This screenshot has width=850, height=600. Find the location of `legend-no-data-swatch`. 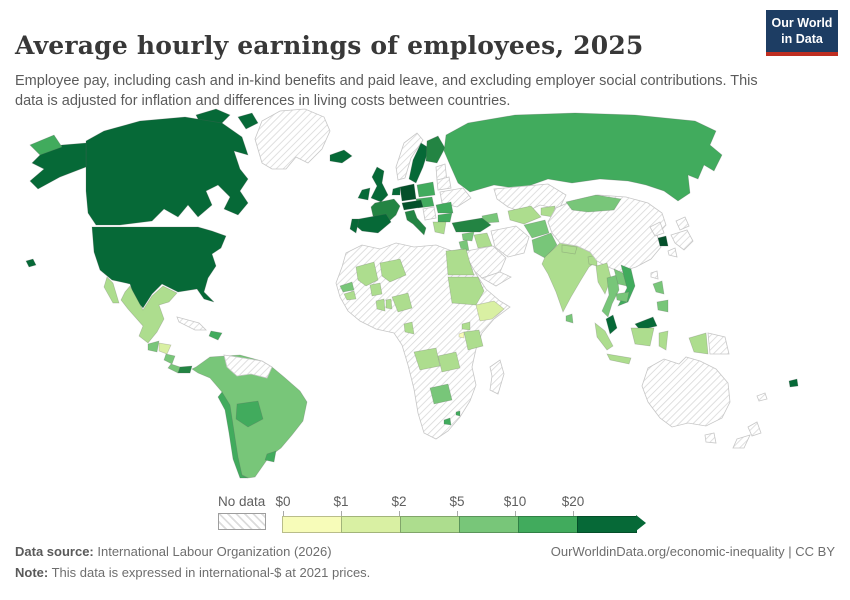

legend-no-data-swatch is located at coordinates (242, 521).